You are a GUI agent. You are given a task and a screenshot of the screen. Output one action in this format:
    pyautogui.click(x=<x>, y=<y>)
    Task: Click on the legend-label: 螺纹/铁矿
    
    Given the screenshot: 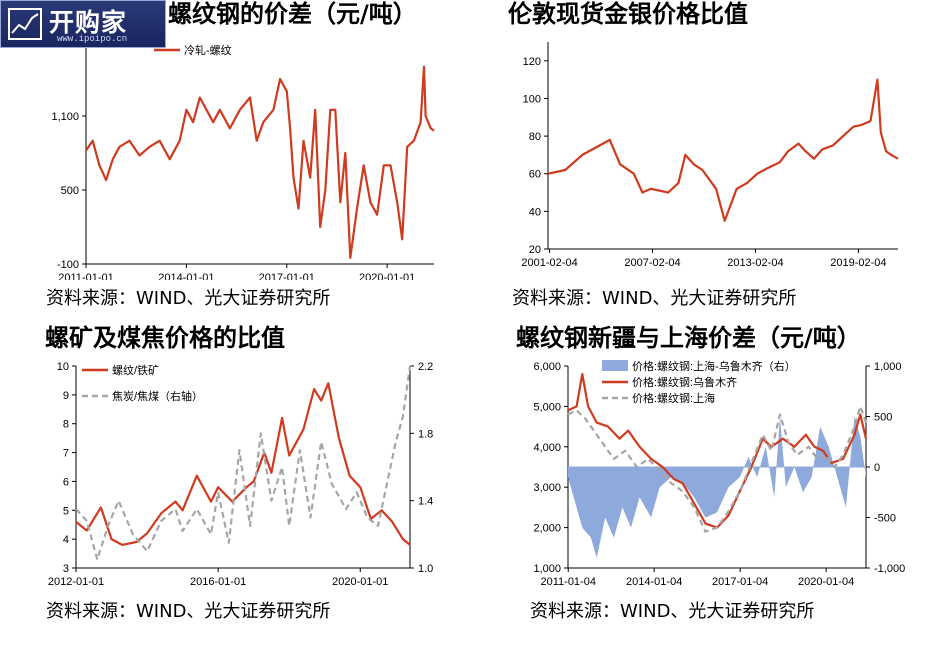 What is the action you would take?
    pyautogui.click(x=135, y=370)
    